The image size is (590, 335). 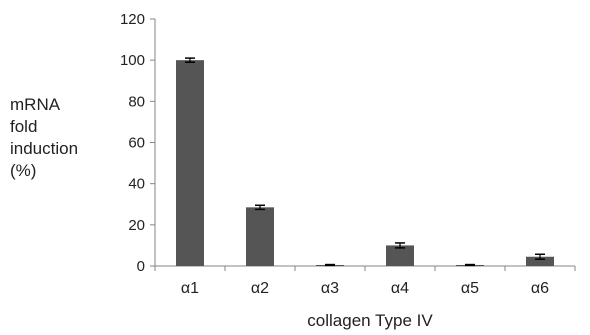 I want to click on x-axis-label: collagen Type IV, so click(x=370, y=320).